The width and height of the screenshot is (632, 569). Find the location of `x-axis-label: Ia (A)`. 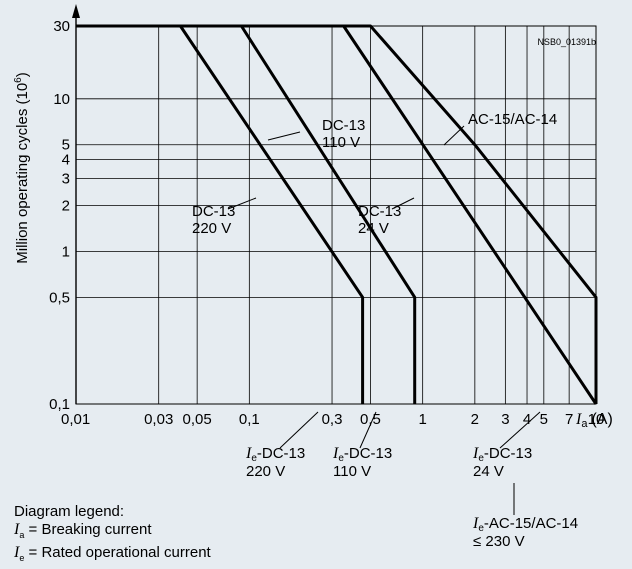

x-axis-label: Ia (A) is located at coordinates (594, 420).